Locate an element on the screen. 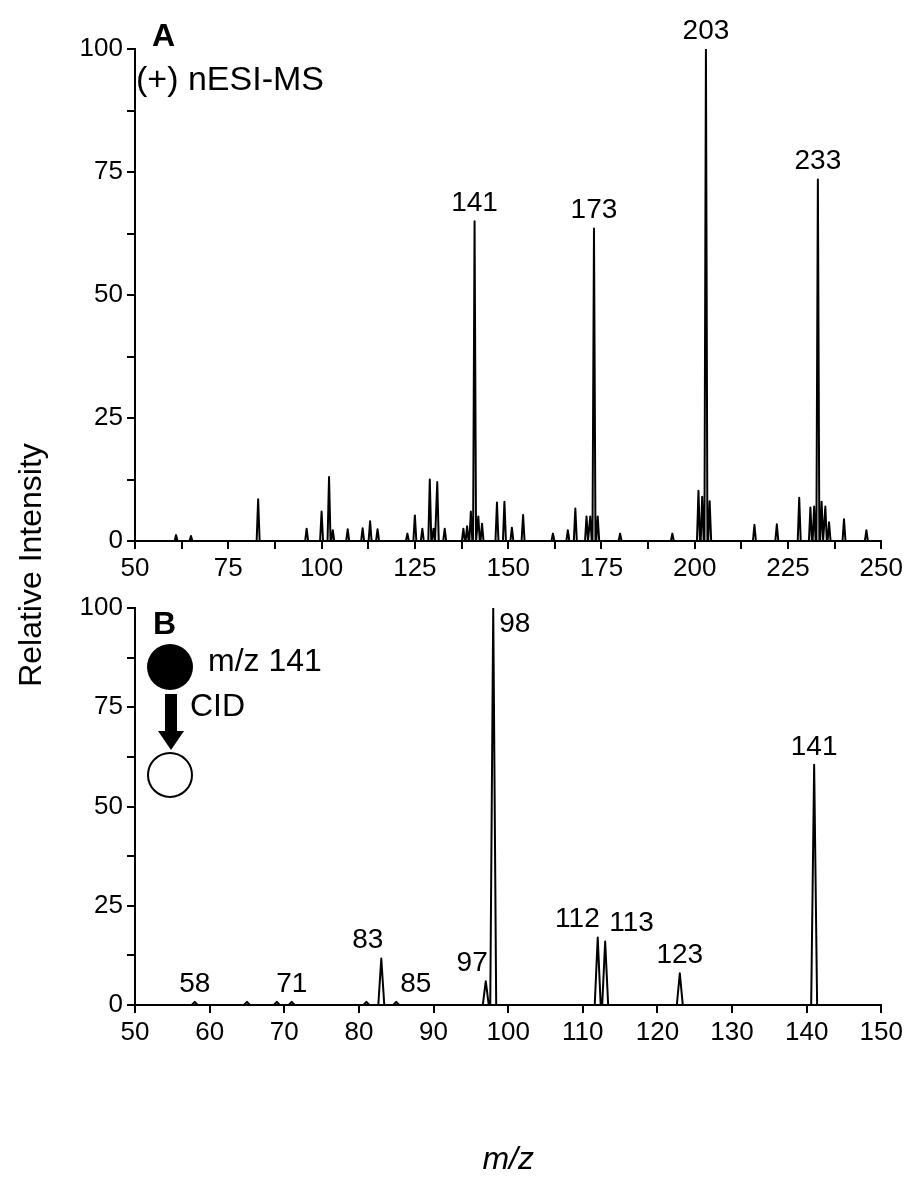  x-tick-label: 120 is located at coordinates (657, 1030).